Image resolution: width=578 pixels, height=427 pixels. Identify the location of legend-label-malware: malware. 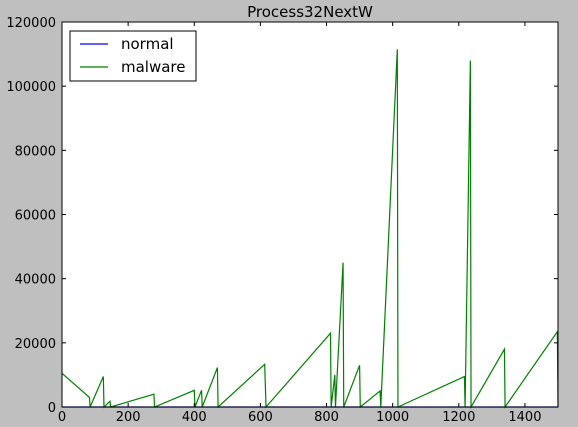
(153, 67).